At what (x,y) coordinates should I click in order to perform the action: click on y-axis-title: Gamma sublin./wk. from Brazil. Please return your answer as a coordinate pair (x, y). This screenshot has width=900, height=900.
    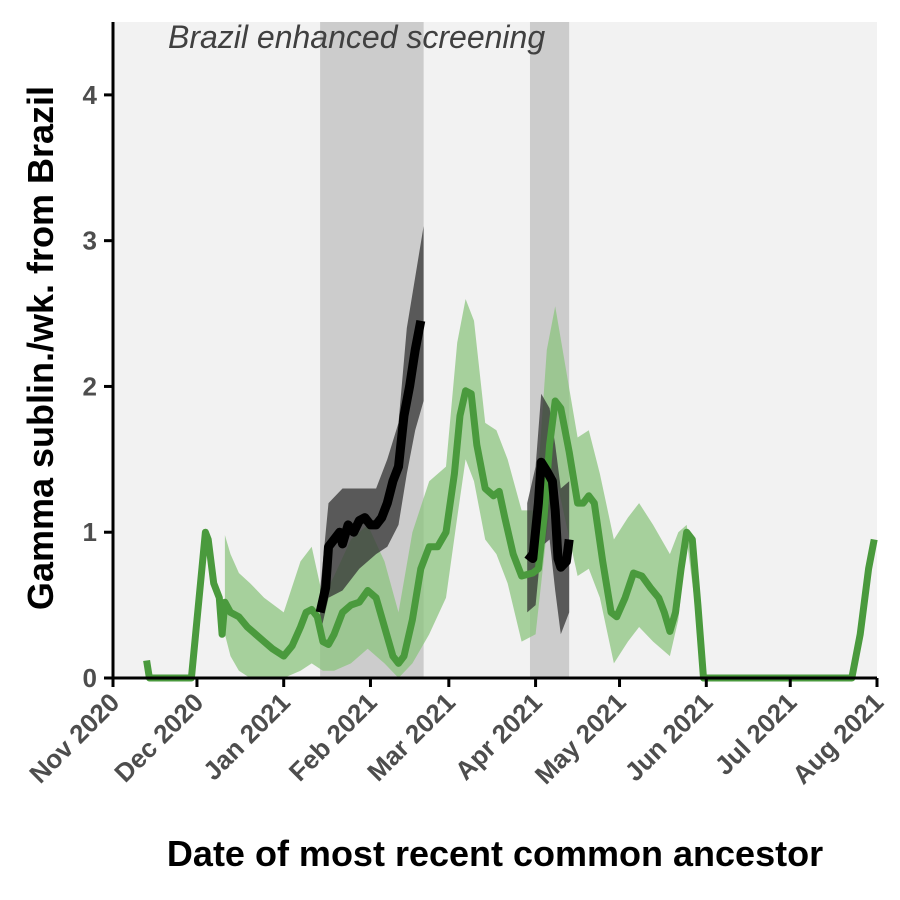
    Looking at the image, I should click on (40, 348).